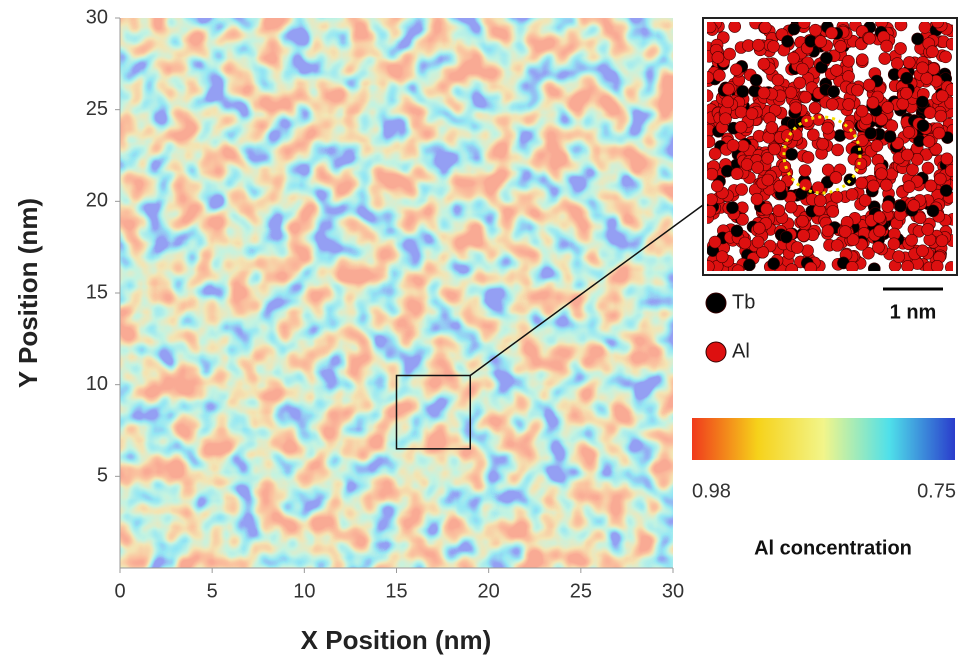 The height and width of the screenshot is (664, 976). I want to click on y-tick-label: 15, so click(97, 292).